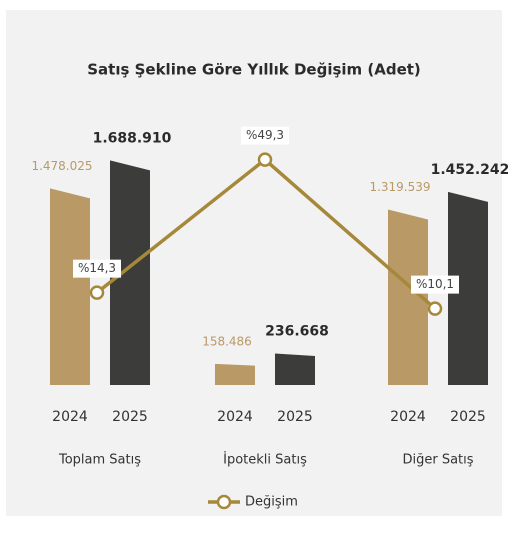 This screenshot has width=508, height=543. I want to click on legend-marker, so click(224, 502).